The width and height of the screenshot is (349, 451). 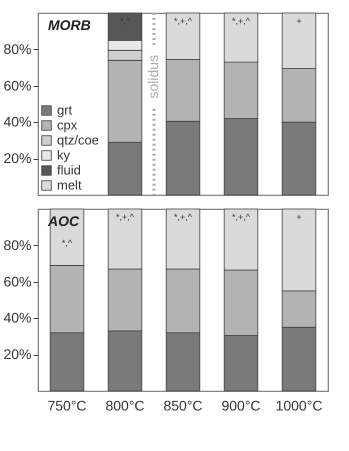 I want to click on legend-label: ky, so click(x=63, y=155).